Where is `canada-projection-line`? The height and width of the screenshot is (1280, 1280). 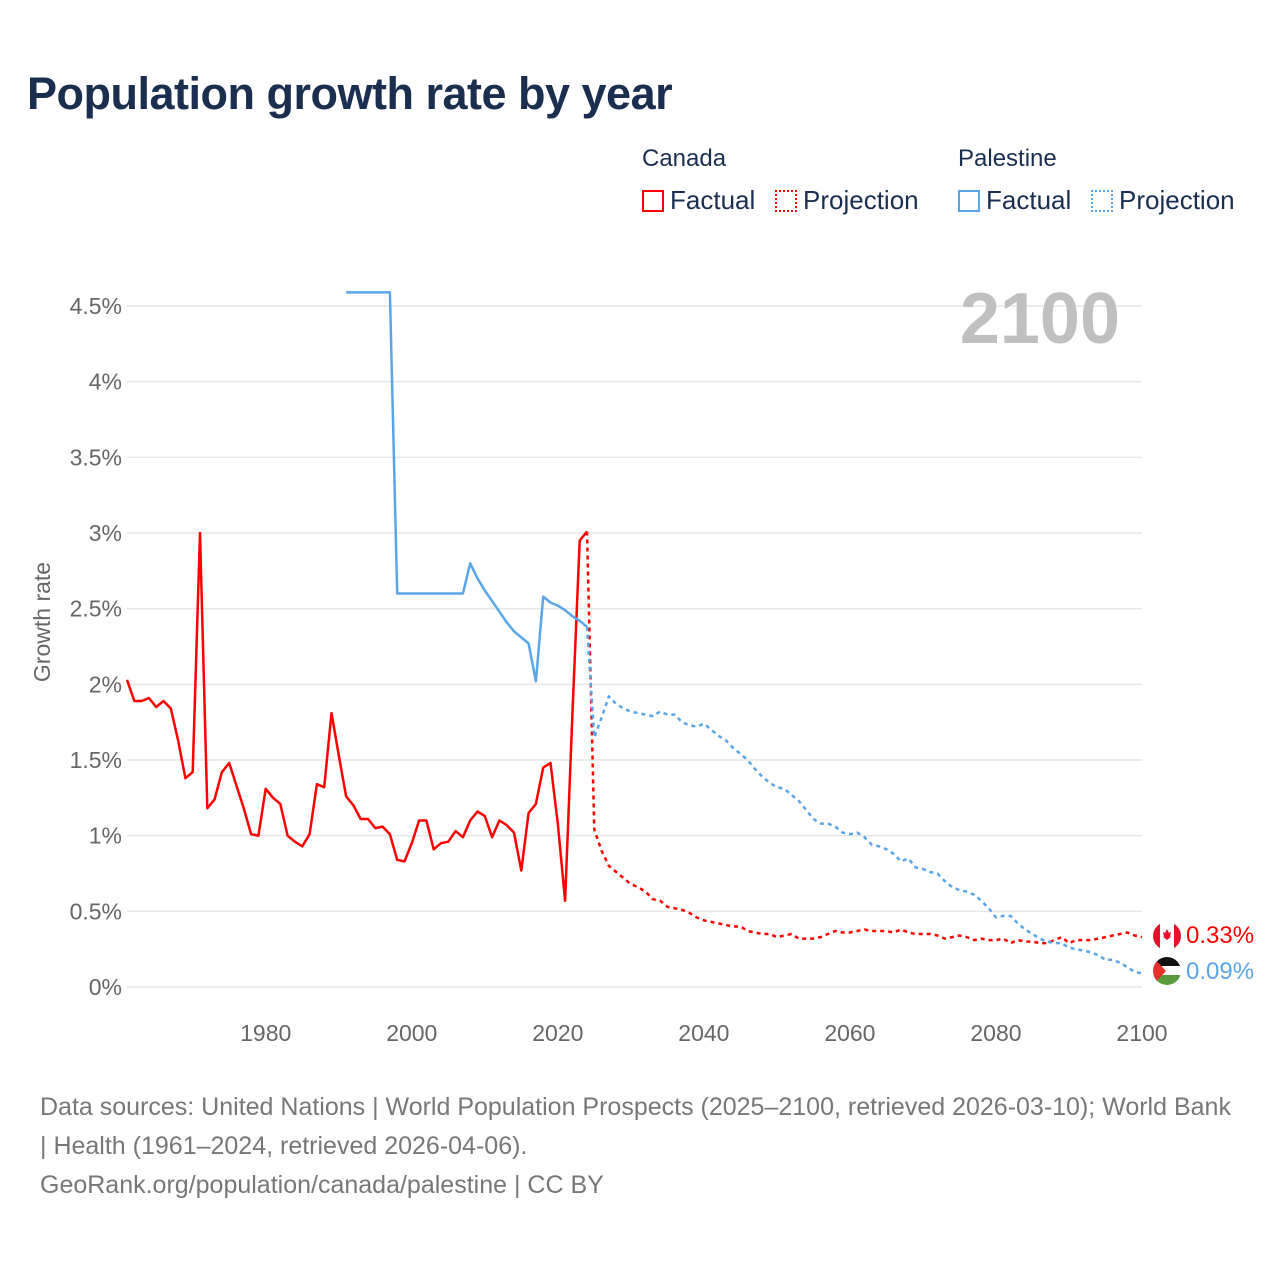 canada-projection-line is located at coordinates (864, 738).